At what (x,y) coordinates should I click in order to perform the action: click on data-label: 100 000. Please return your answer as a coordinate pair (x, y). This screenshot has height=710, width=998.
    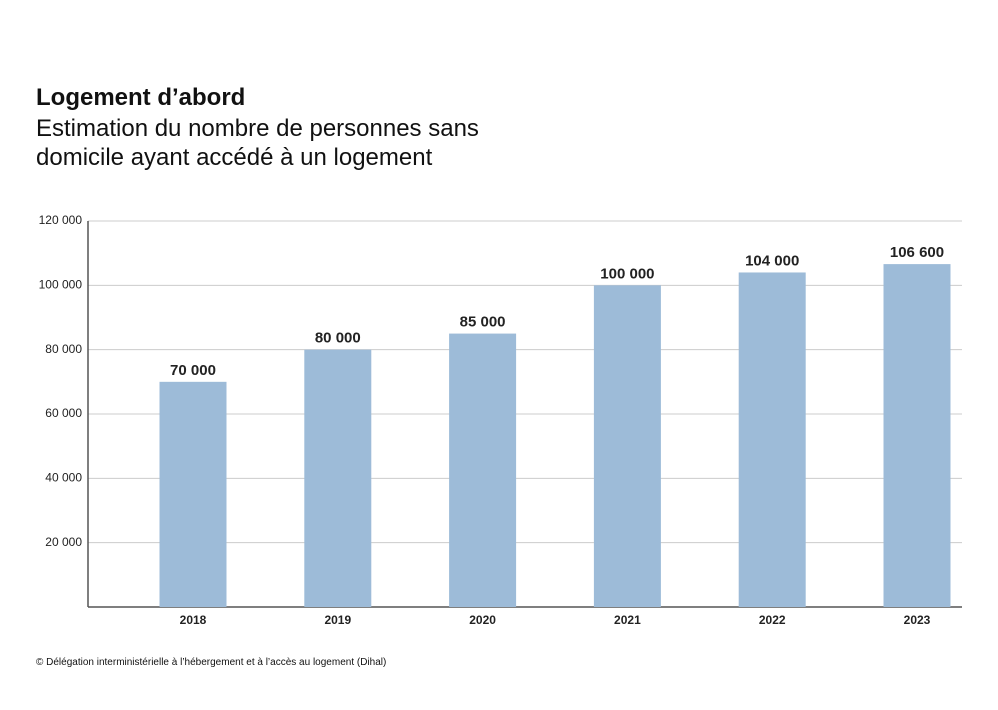
    Looking at the image, I should click on (627, 273).